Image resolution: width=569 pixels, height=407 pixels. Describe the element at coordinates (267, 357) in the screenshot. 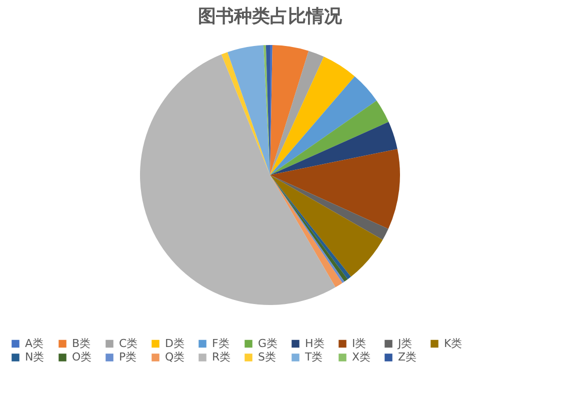

I see `legend-label: S类` at that location.